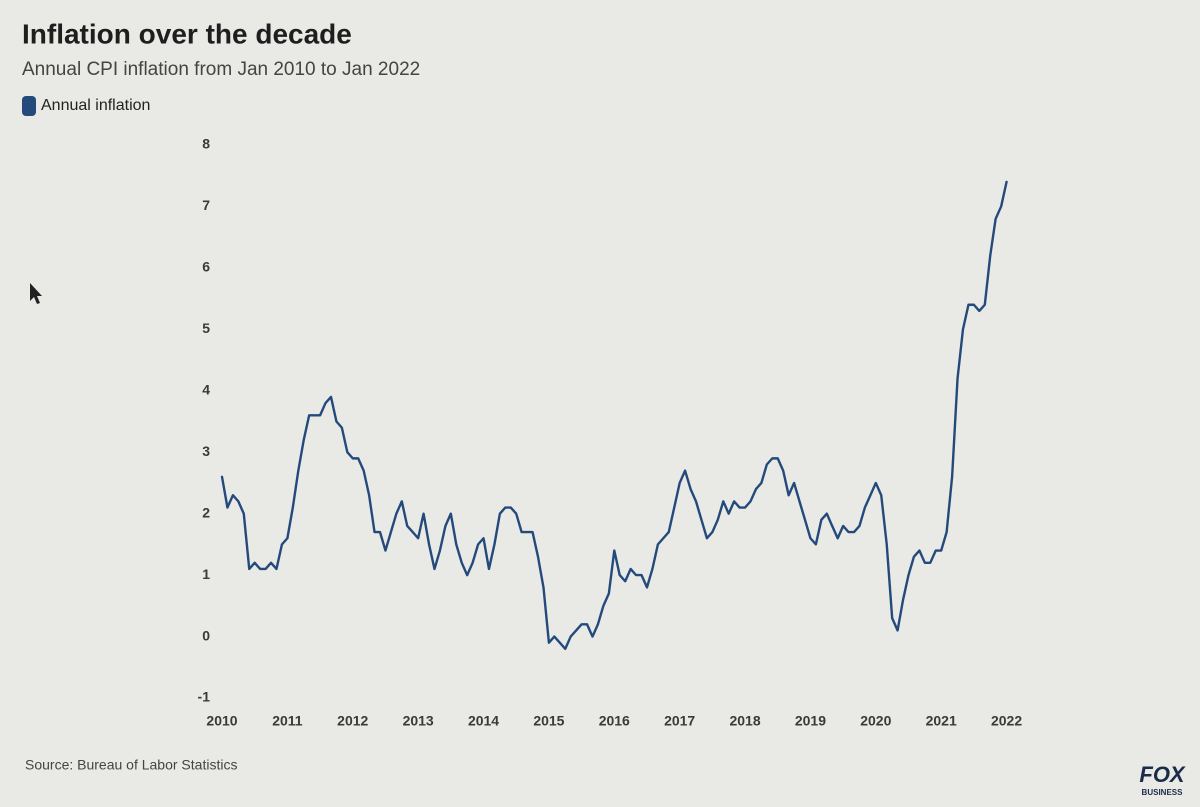 This screenshot has width=1200, height=807. What do you see at coordinates (744, 721) in the screenshot?
I see `x-tick-label: 2018` at bounding box center [744, 721].